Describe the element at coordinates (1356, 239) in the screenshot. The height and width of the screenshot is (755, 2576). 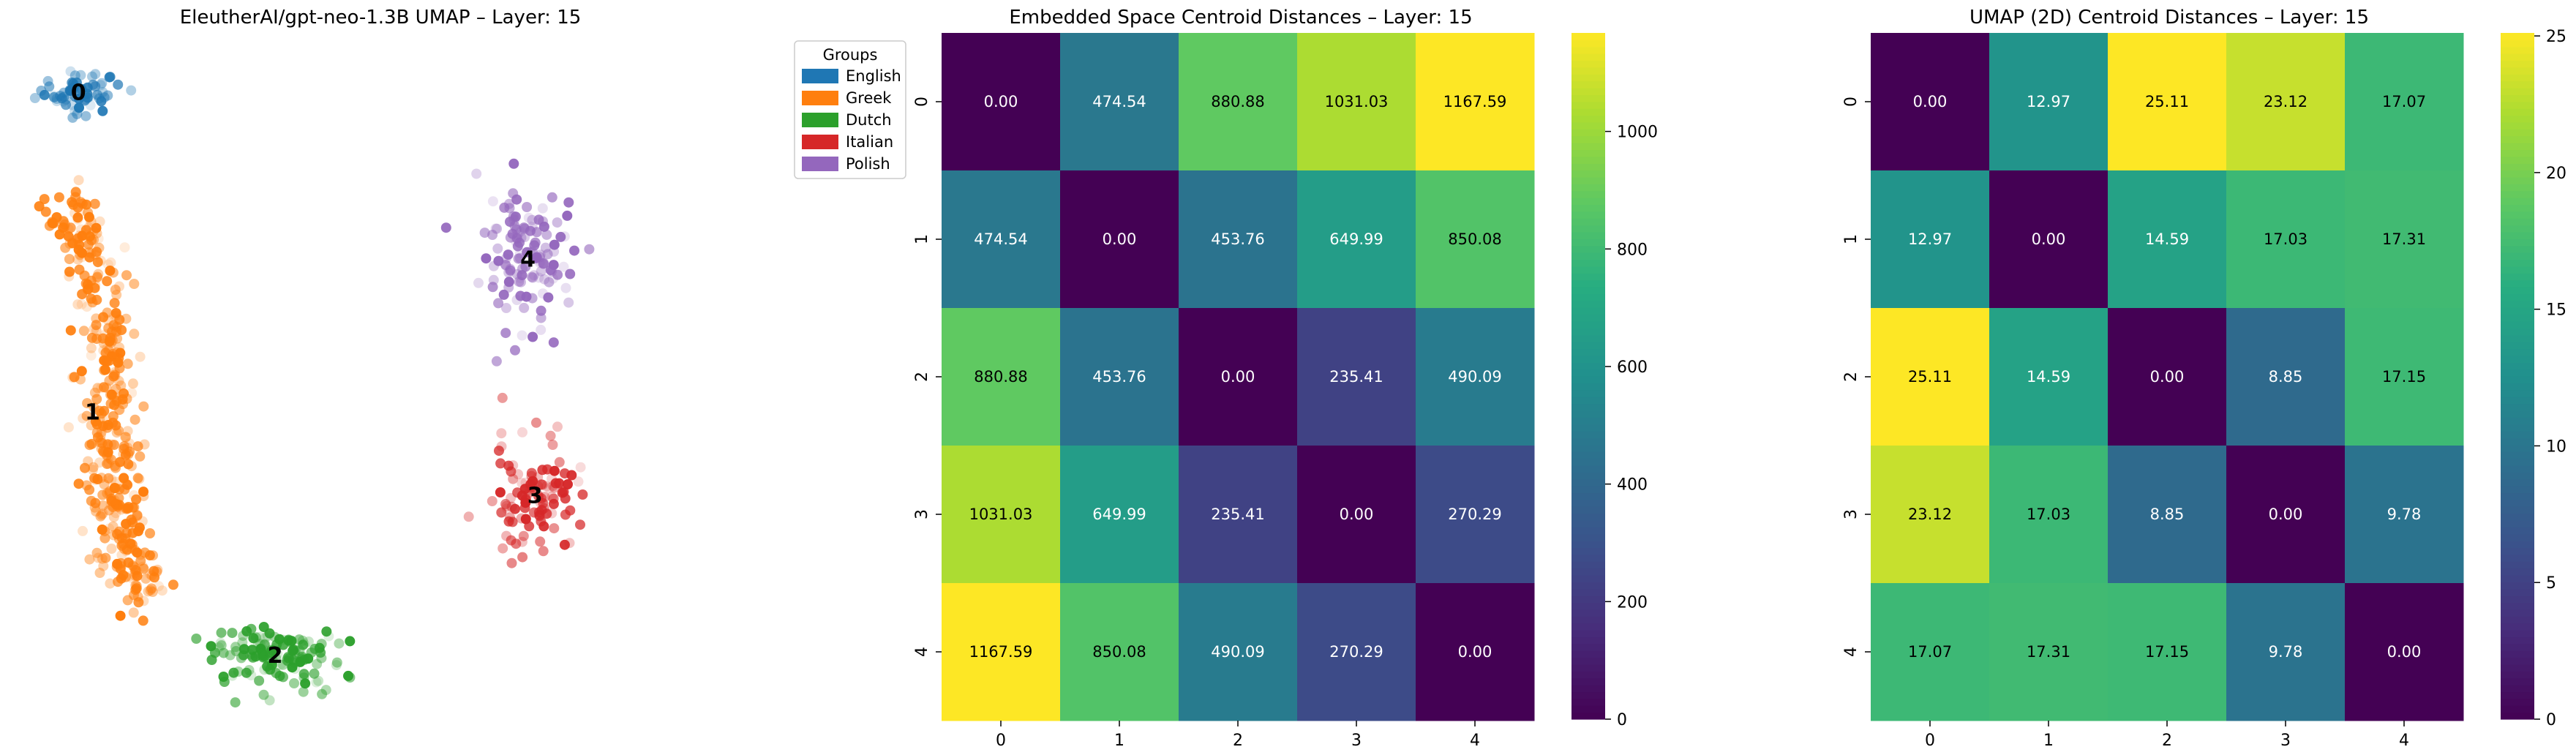
I see `heatmap-embedded-cell-label: 649.99` at that location.